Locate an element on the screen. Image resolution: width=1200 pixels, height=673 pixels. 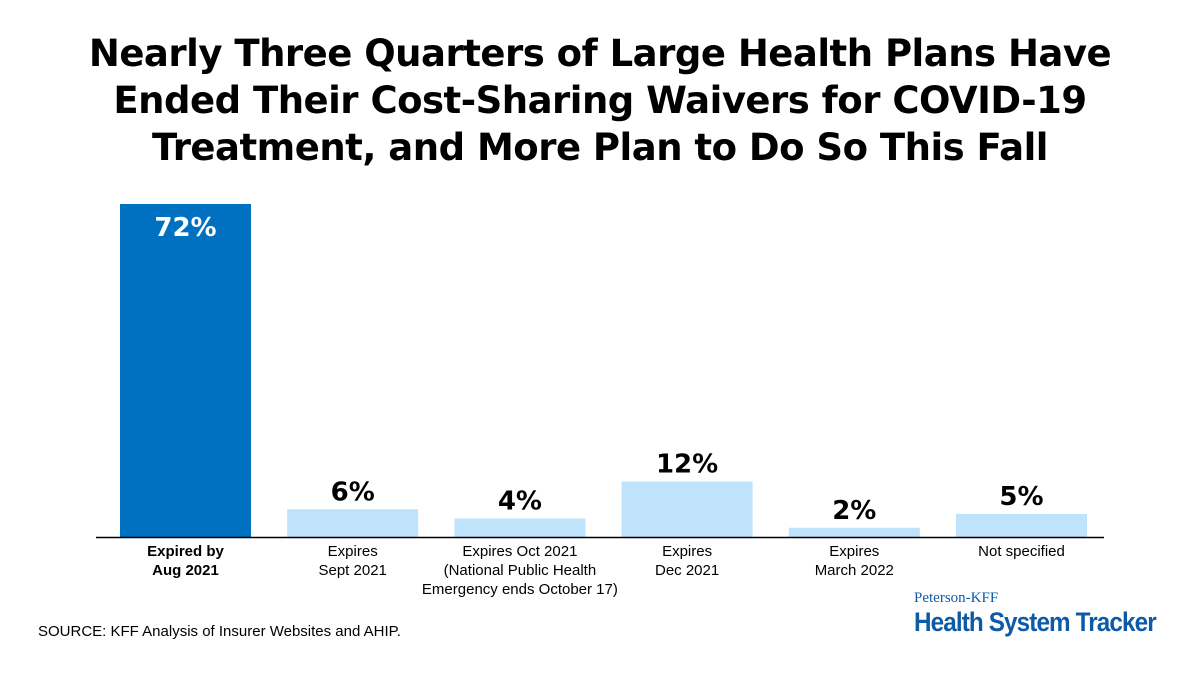
value-label-2: 6% is located at coordinates (353, 492).